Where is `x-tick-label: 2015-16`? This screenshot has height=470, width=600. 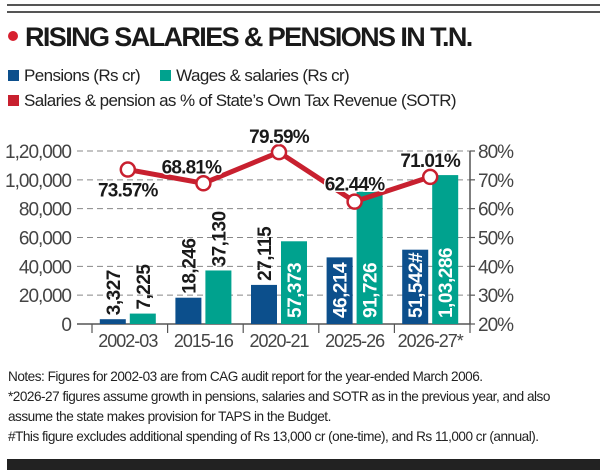
x-tick-label: 2015-16 is located at coordinates (204, 341).